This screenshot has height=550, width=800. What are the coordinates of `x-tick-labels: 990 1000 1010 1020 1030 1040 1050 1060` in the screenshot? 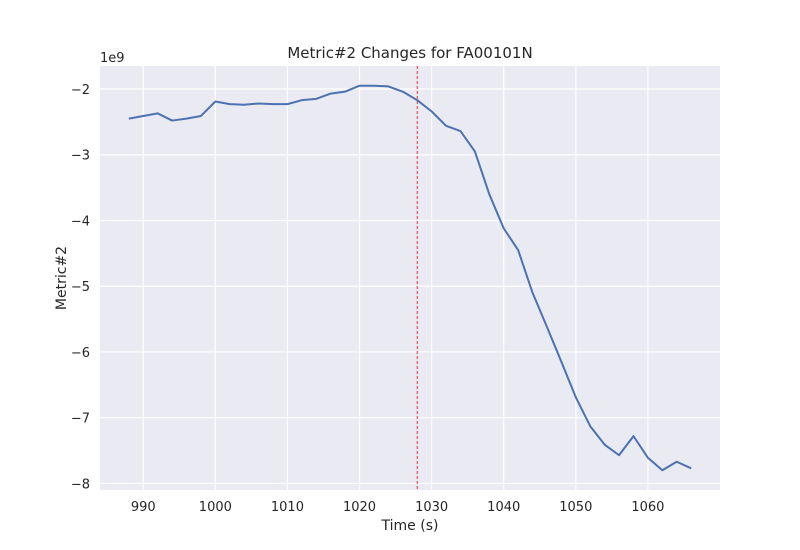 It's located at (398, 507).